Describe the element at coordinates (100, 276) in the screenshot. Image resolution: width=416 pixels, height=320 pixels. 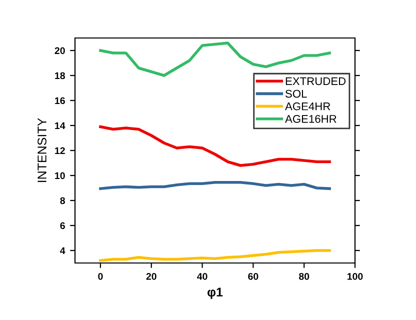
I see `x-tick-label: 0` at that location.